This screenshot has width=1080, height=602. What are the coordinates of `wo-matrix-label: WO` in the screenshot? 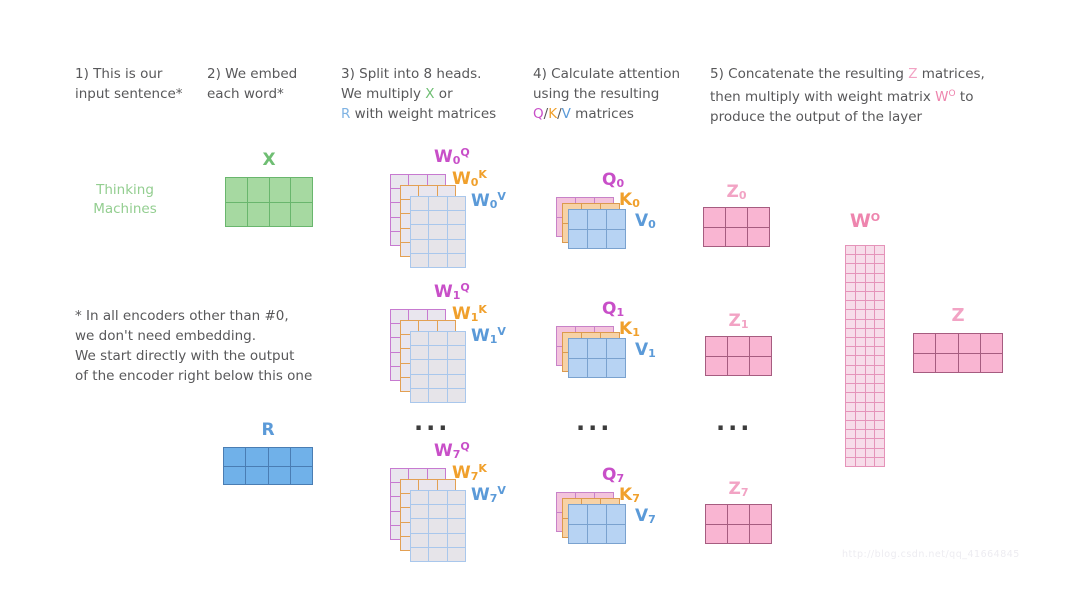 It's located at (865, 221).